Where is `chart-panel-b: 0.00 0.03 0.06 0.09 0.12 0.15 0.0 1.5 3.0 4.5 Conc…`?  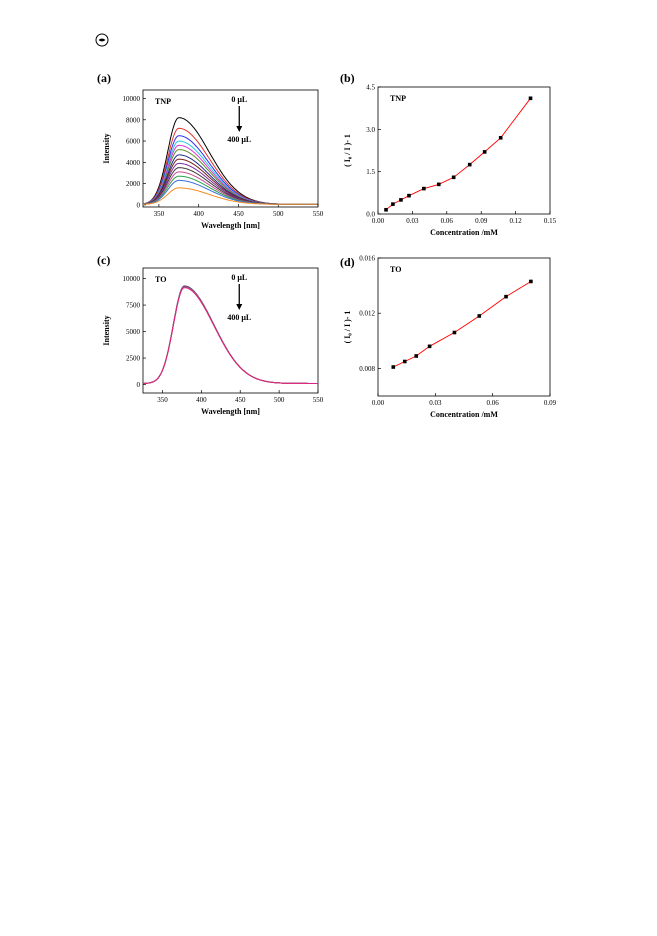 chart-panel-b: 0.00 0.03 0.06 0.09 0.12 0.15 0.0 1.5 3.0 4.5 Conc… is located at coordinates (448, 154).